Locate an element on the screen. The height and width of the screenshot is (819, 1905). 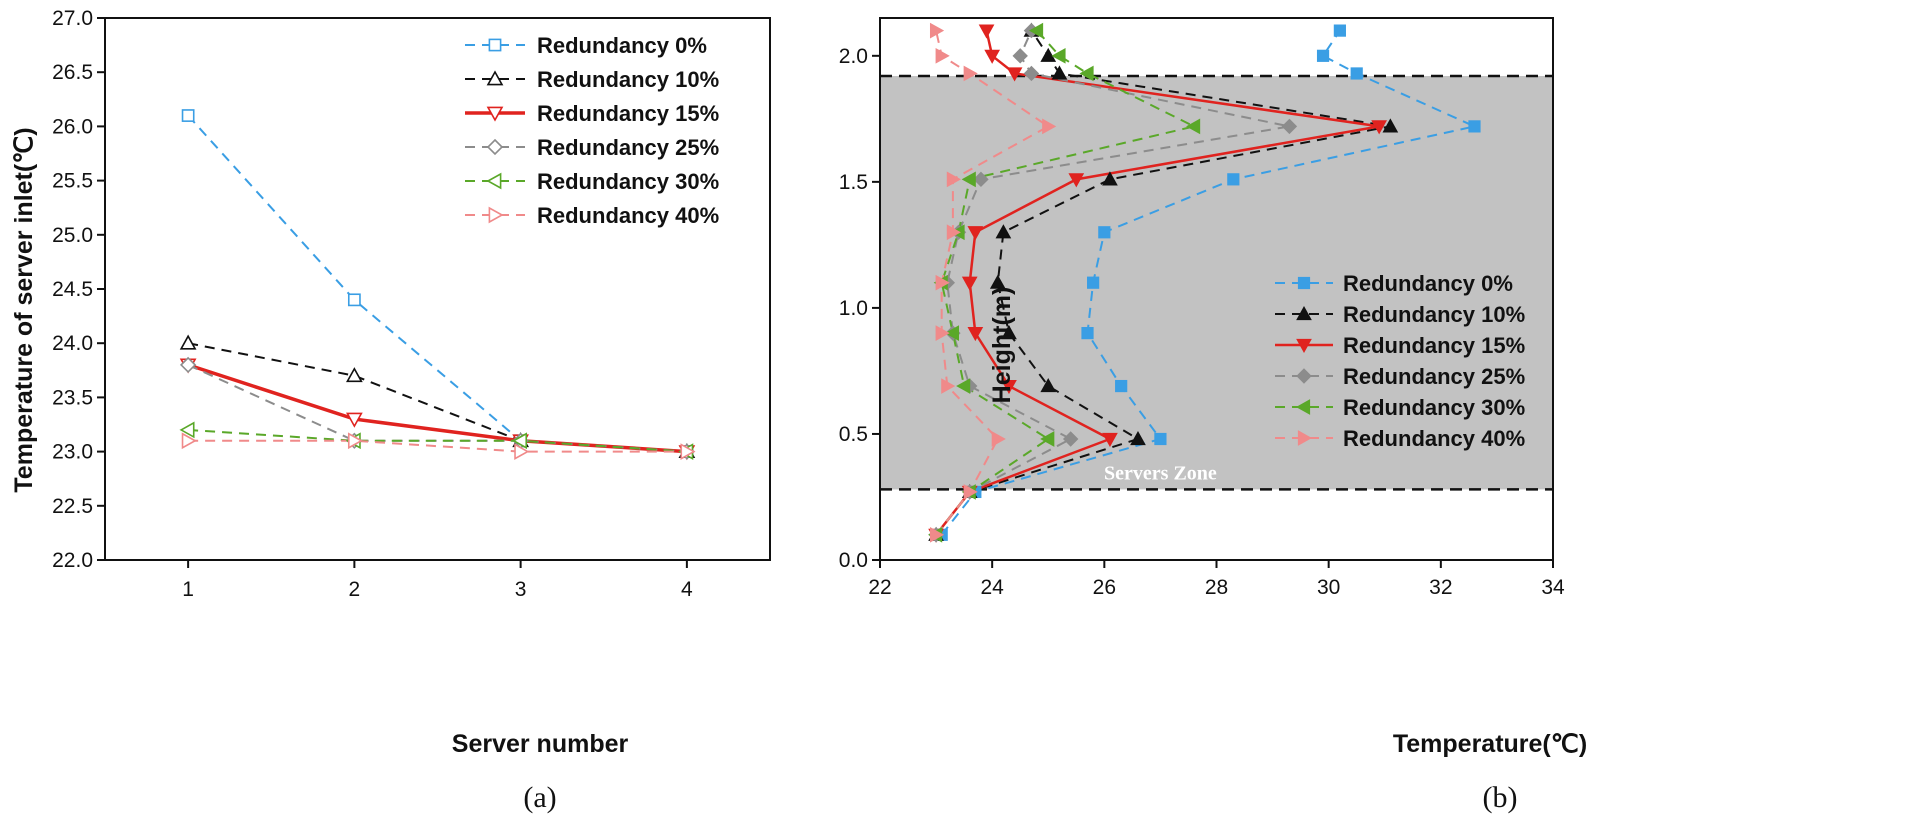
panel-b-ytick-label: 2.0 is located at coordinates (853, 56).